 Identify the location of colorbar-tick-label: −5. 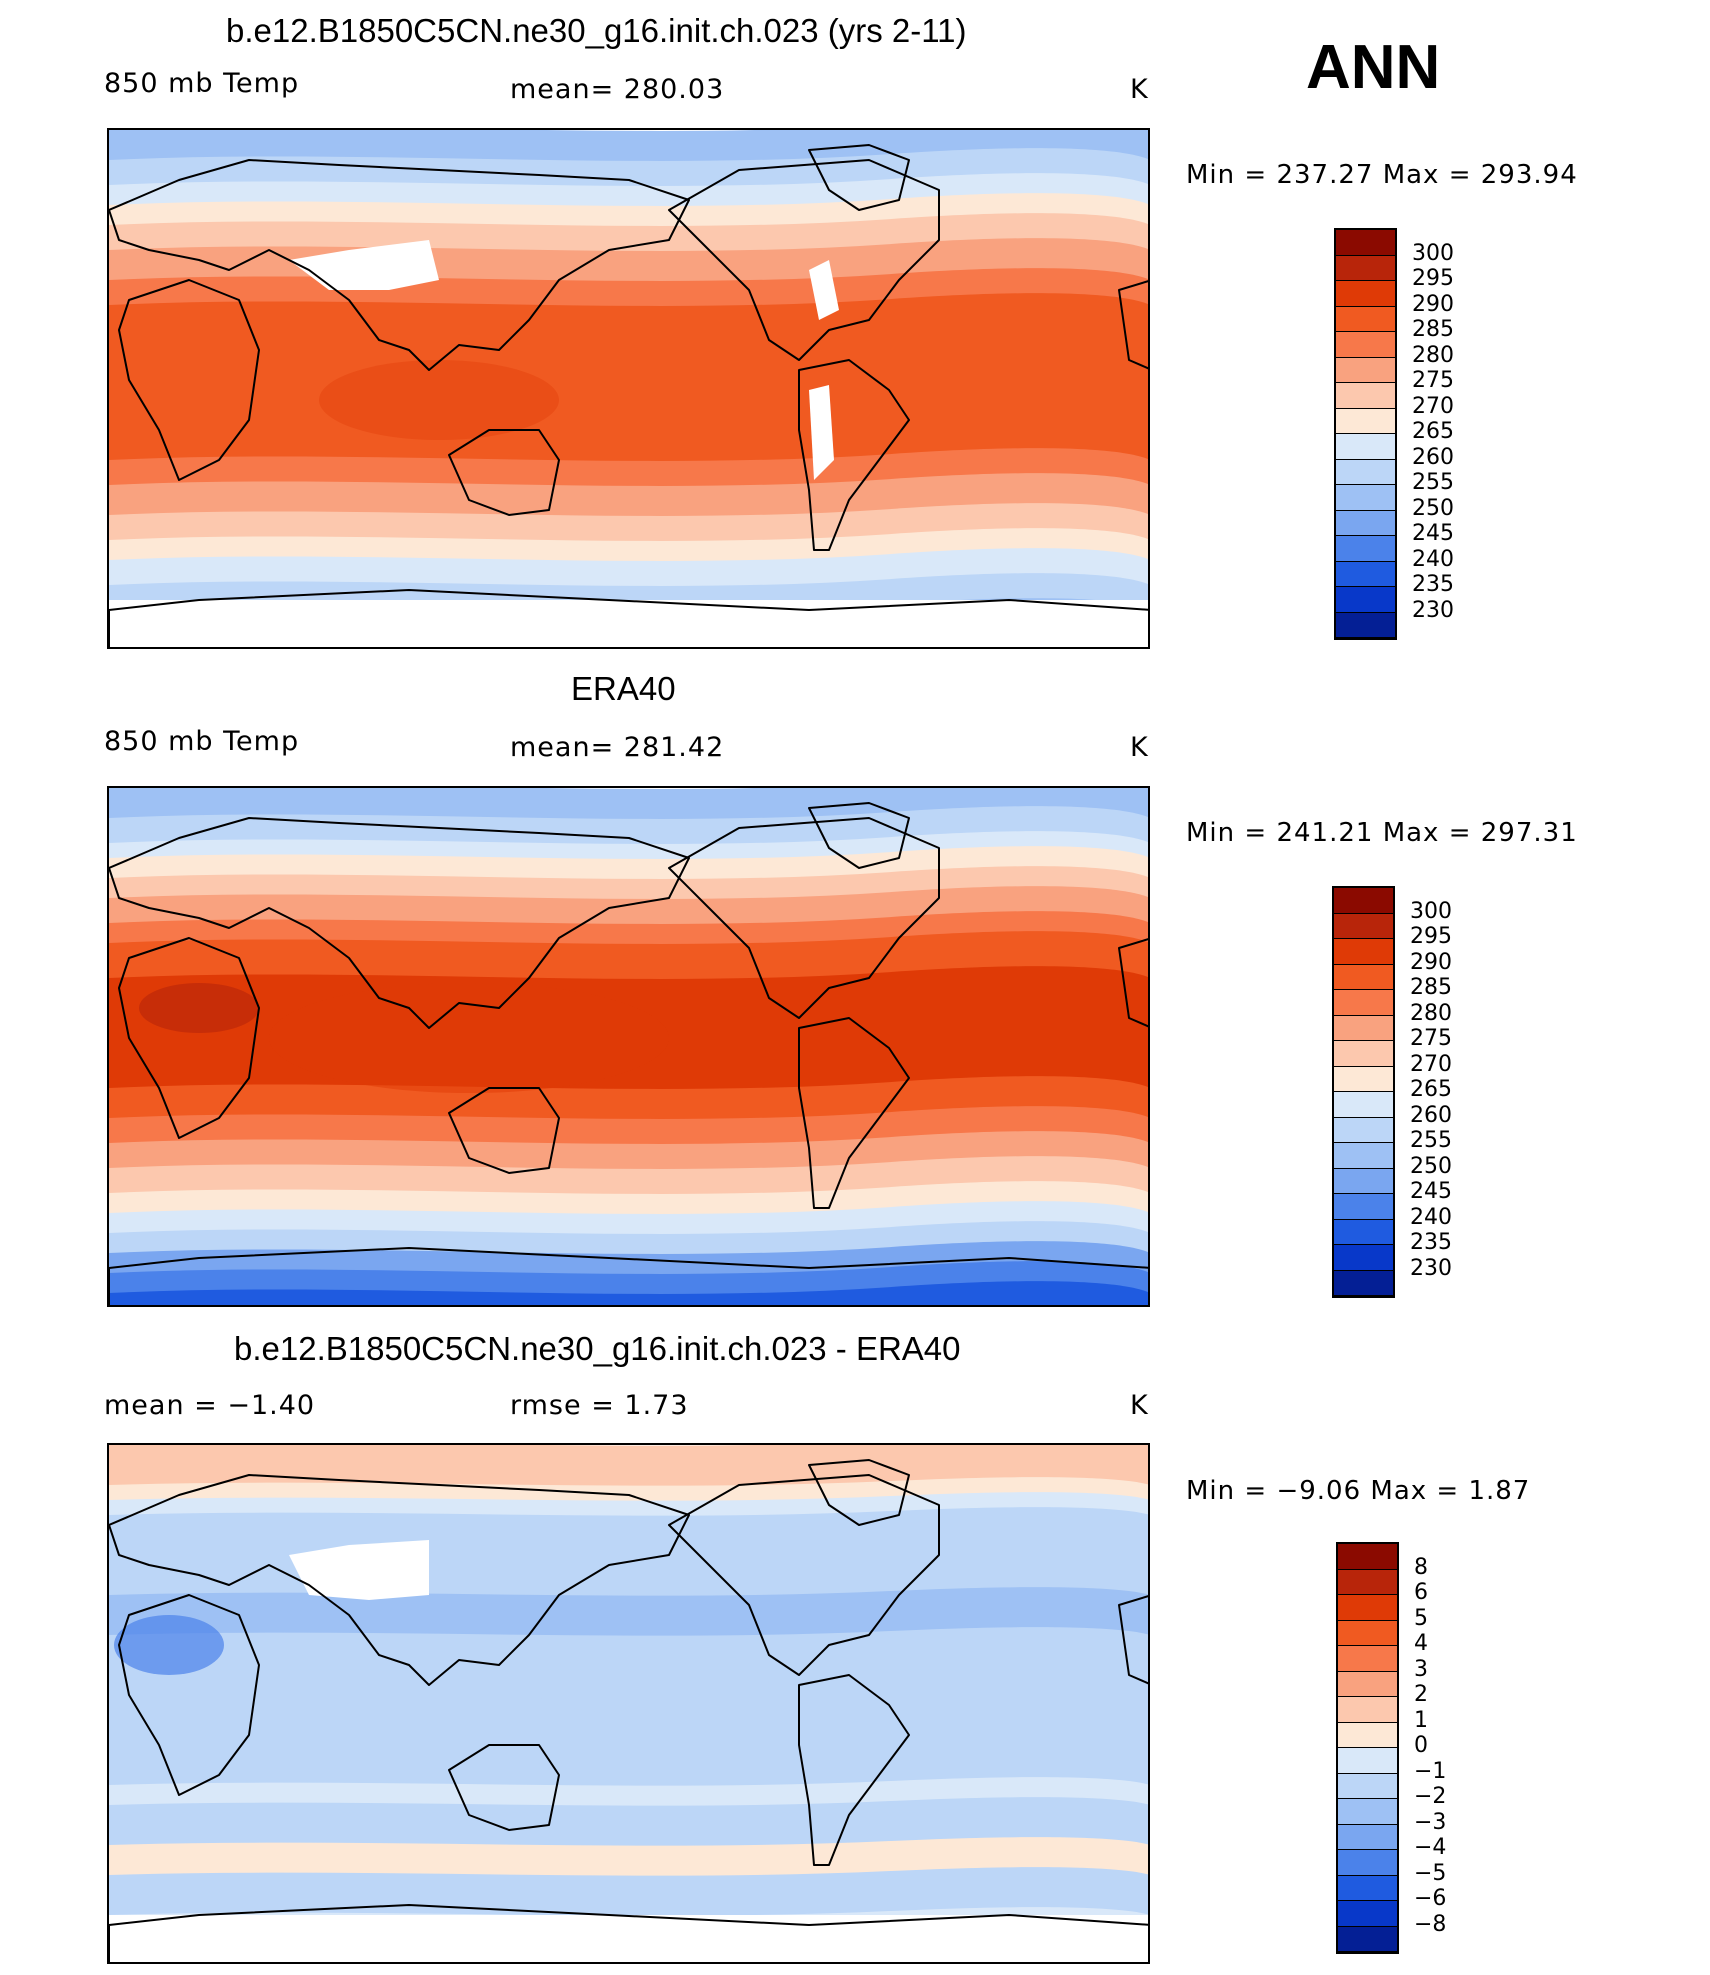
(1430, 1873).